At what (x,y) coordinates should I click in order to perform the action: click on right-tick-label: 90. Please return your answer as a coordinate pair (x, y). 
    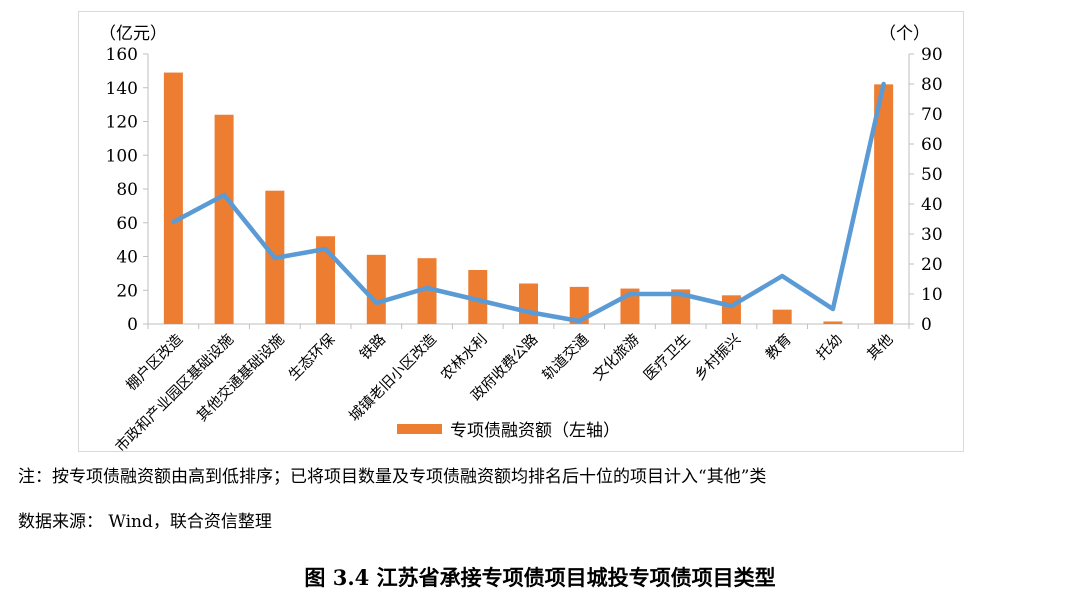
    Looking at the image, I should click on (932, 55).